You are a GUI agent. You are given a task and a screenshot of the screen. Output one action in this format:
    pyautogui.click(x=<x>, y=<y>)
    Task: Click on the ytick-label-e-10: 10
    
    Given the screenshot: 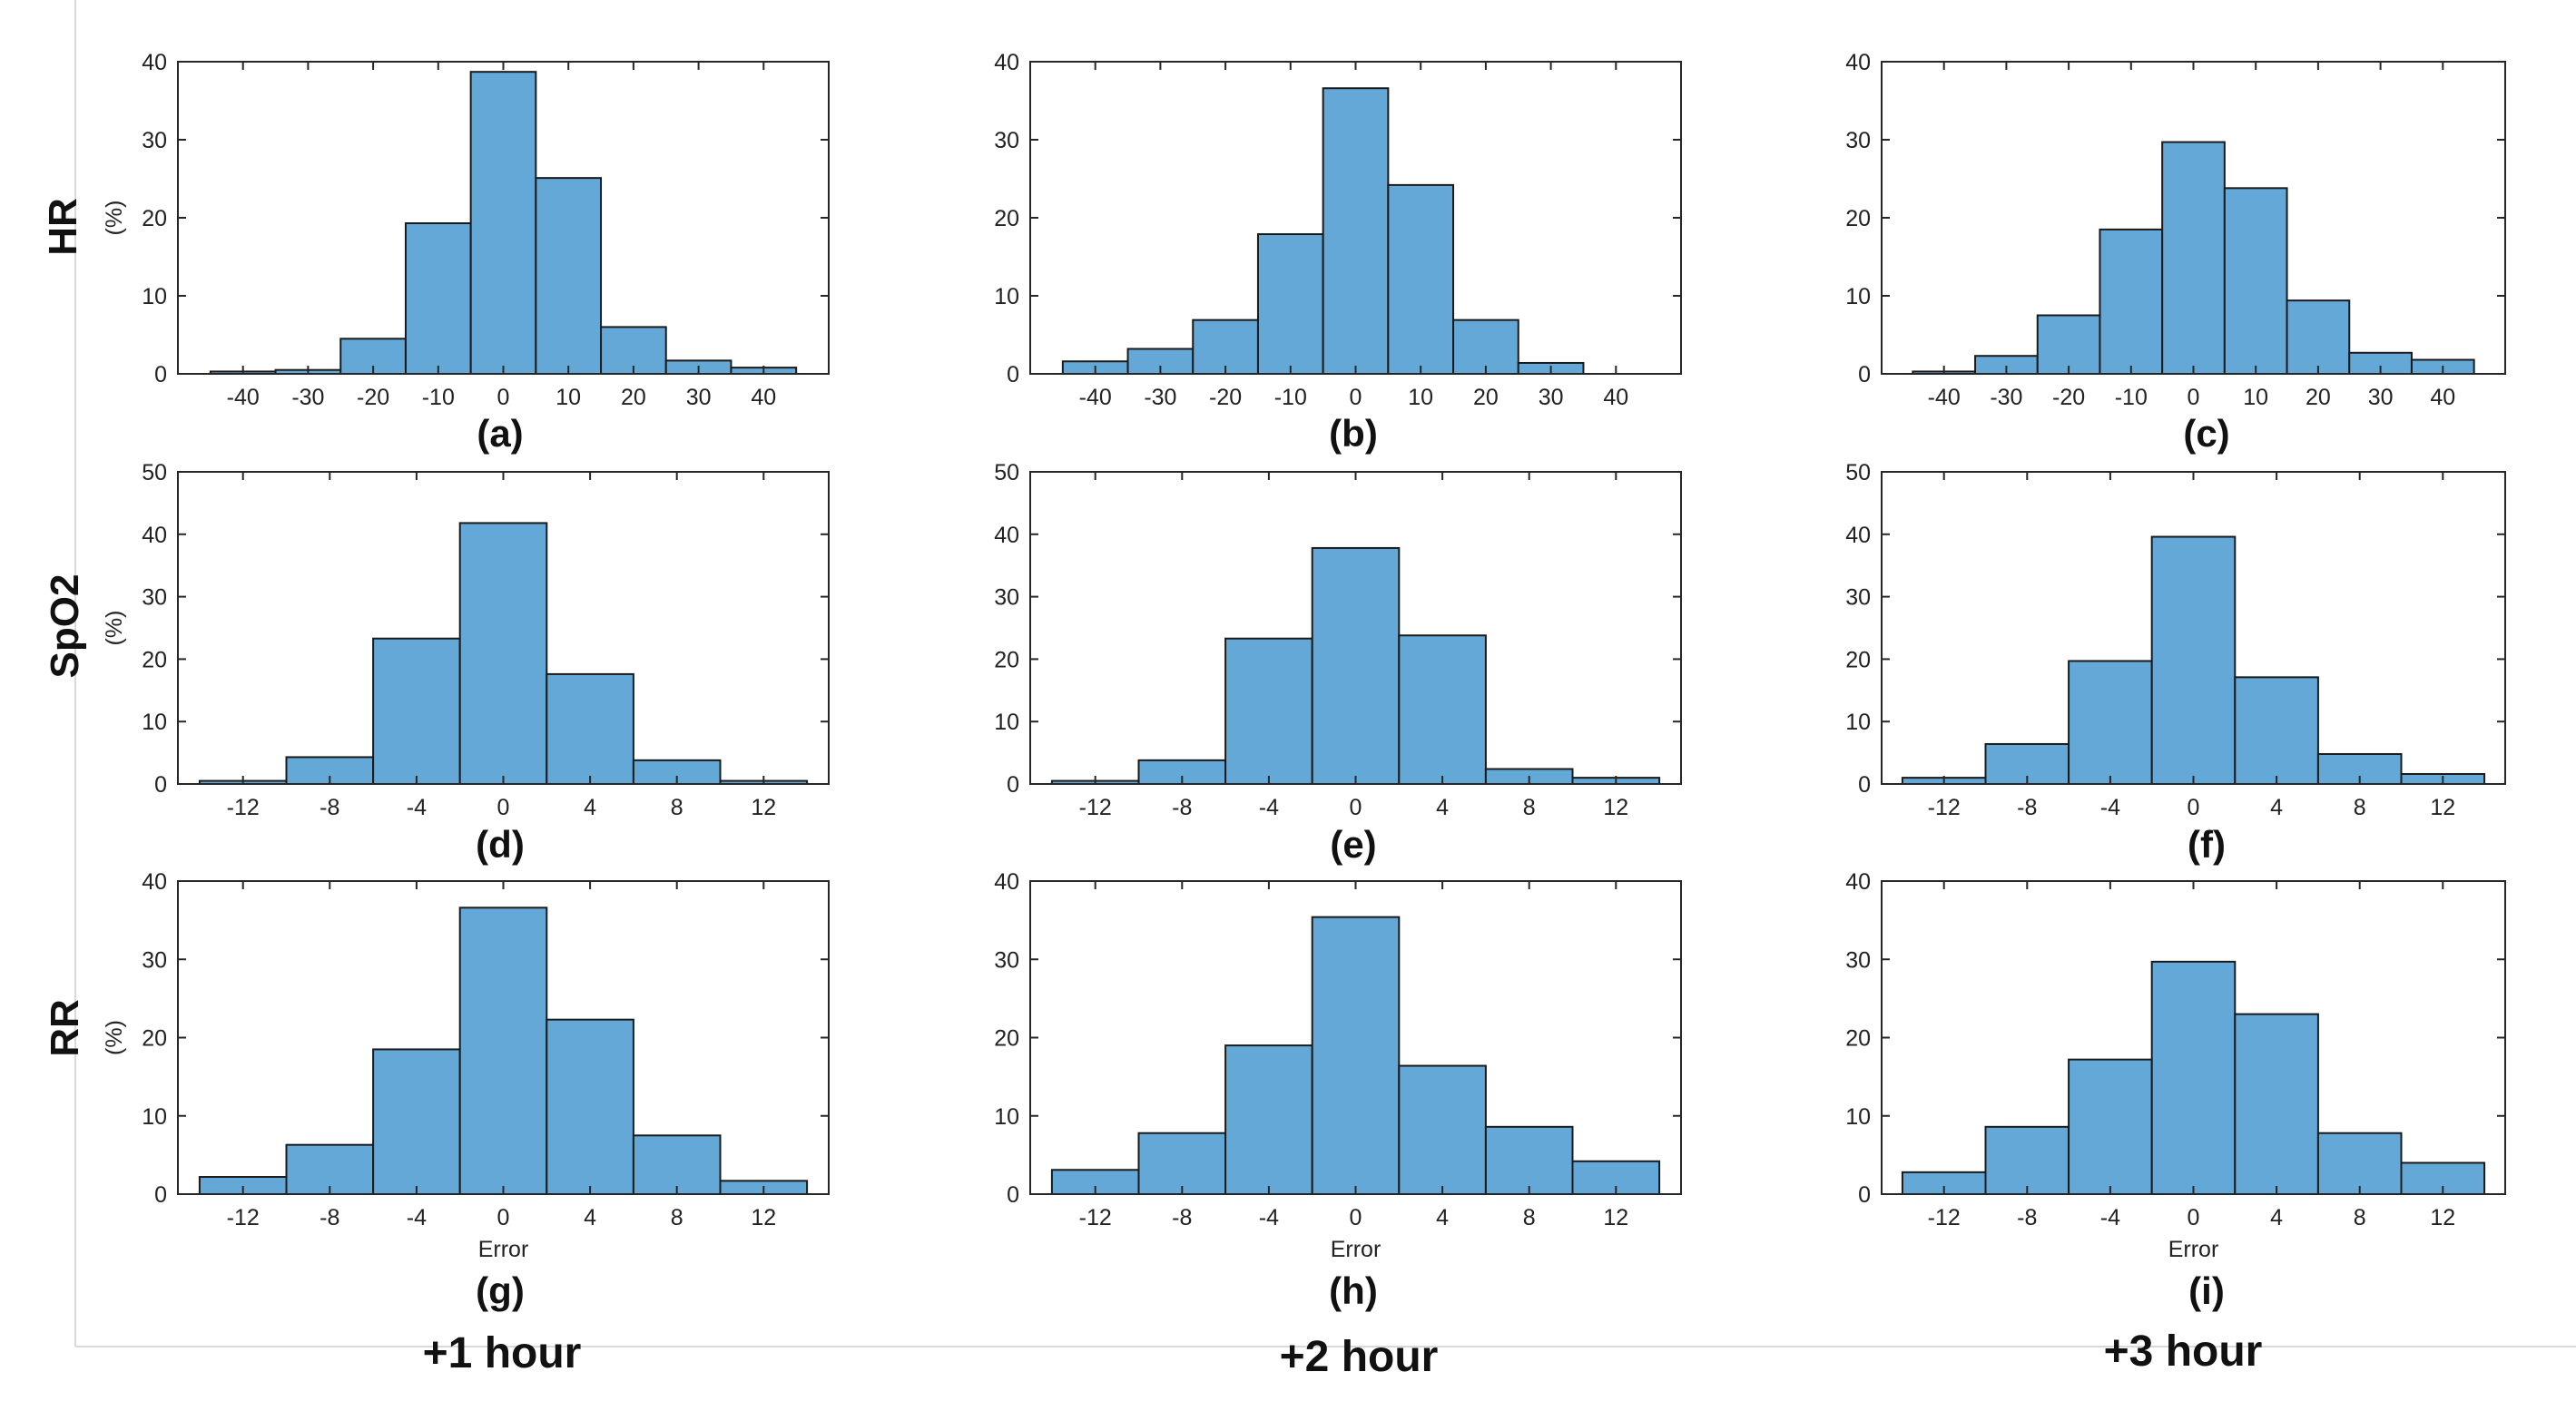 What is the action you would take?
    pyautogui.click(x=1006, y=722)
    